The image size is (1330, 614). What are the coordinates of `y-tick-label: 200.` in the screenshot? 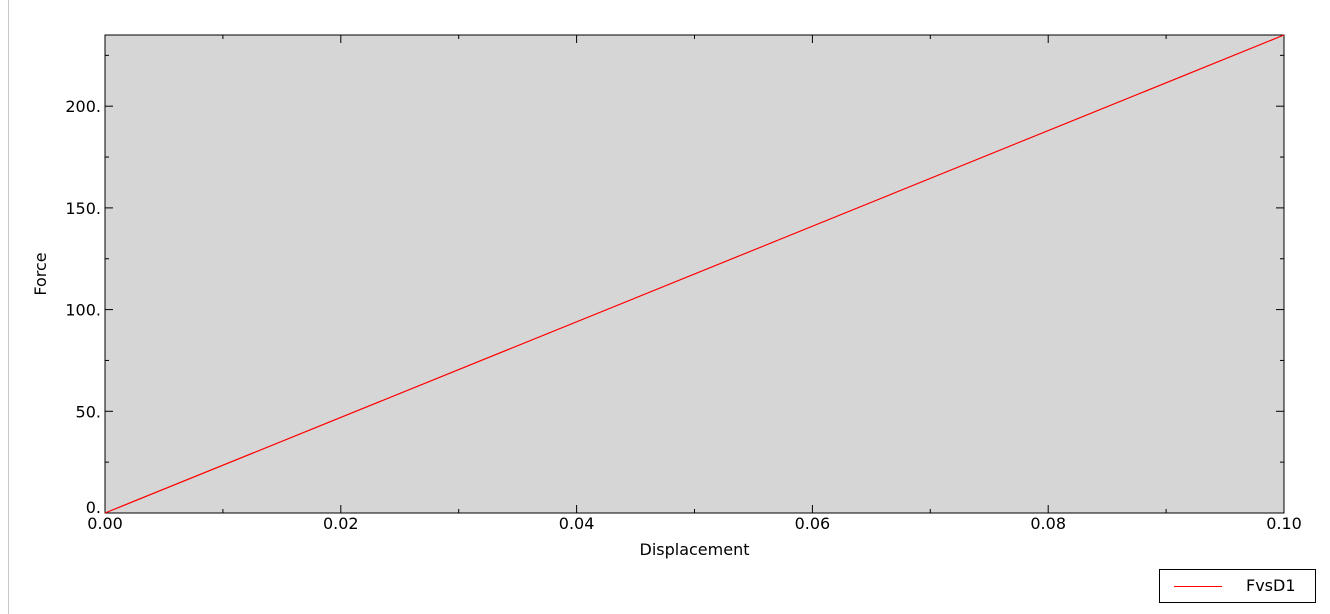 It's located at (83, 106).